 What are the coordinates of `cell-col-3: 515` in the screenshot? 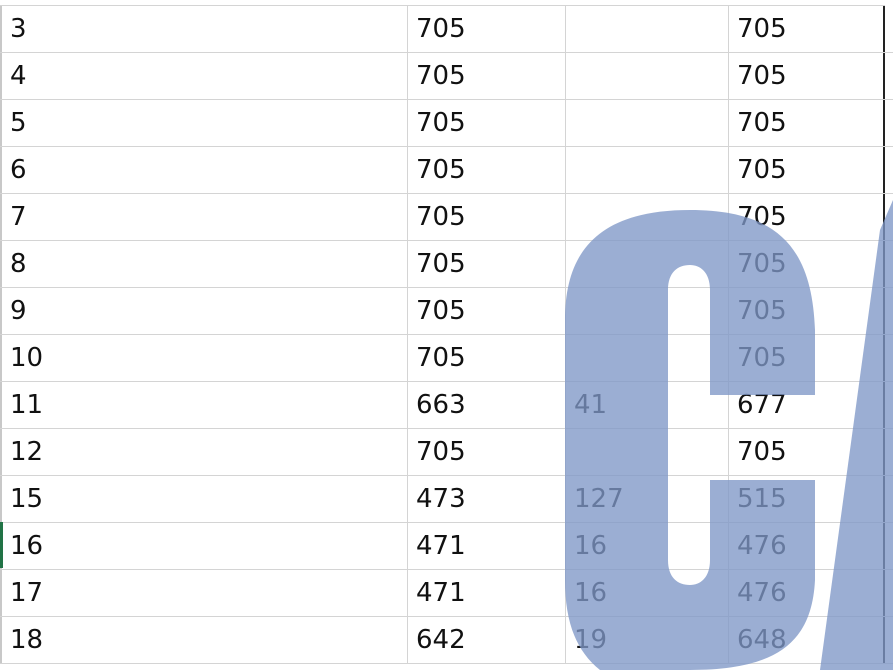 It's located at (807, 499).